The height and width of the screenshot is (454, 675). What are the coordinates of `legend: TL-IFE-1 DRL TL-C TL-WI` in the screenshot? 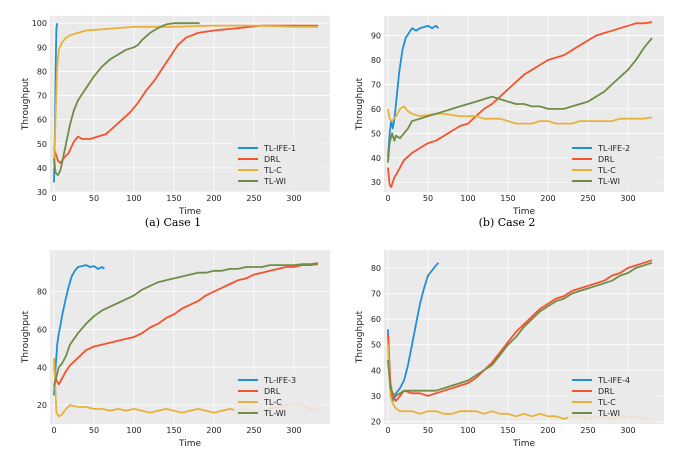 It's located at (279, 165).